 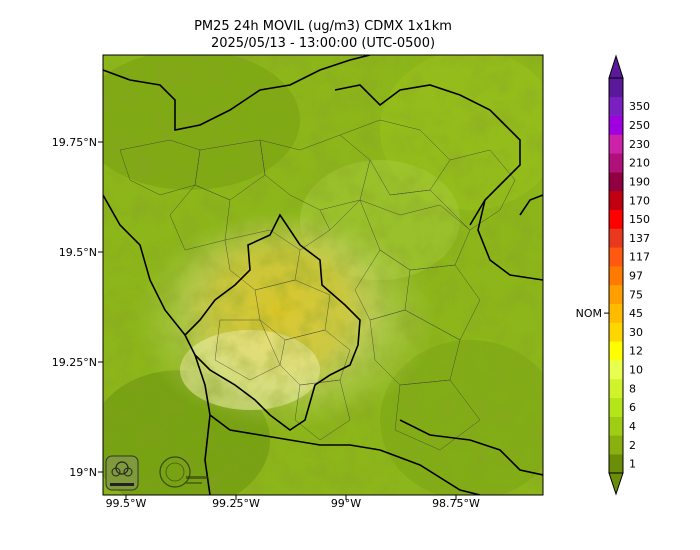 I want to click on colorbar-level-label: 117, so click(x=639, y=257).